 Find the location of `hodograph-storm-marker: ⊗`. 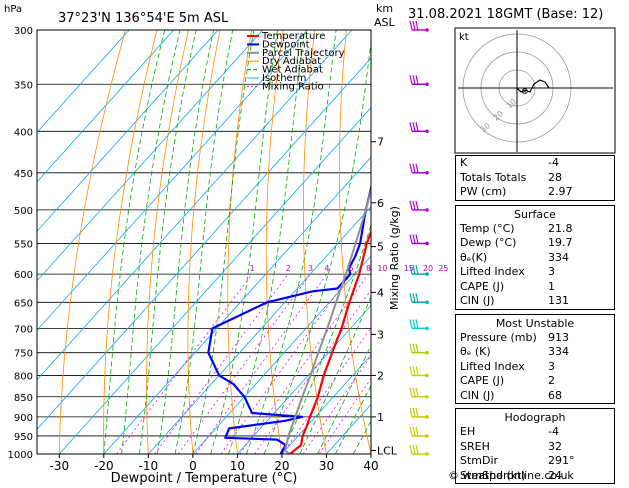

hodograph-storm-marker: ⊗ is located at coordinates (525, 92).